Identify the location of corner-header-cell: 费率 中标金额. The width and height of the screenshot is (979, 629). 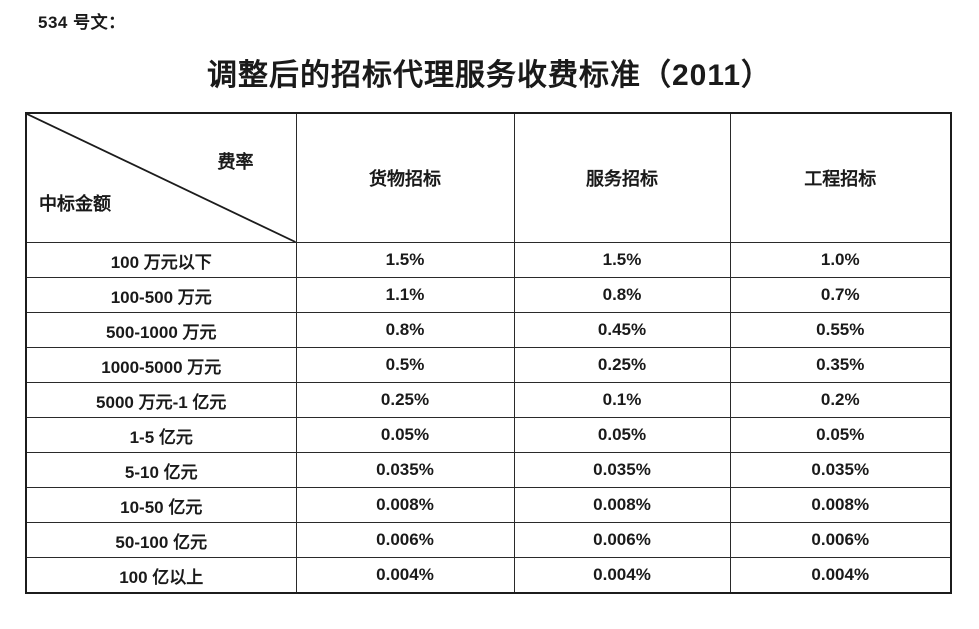
(161, 177).